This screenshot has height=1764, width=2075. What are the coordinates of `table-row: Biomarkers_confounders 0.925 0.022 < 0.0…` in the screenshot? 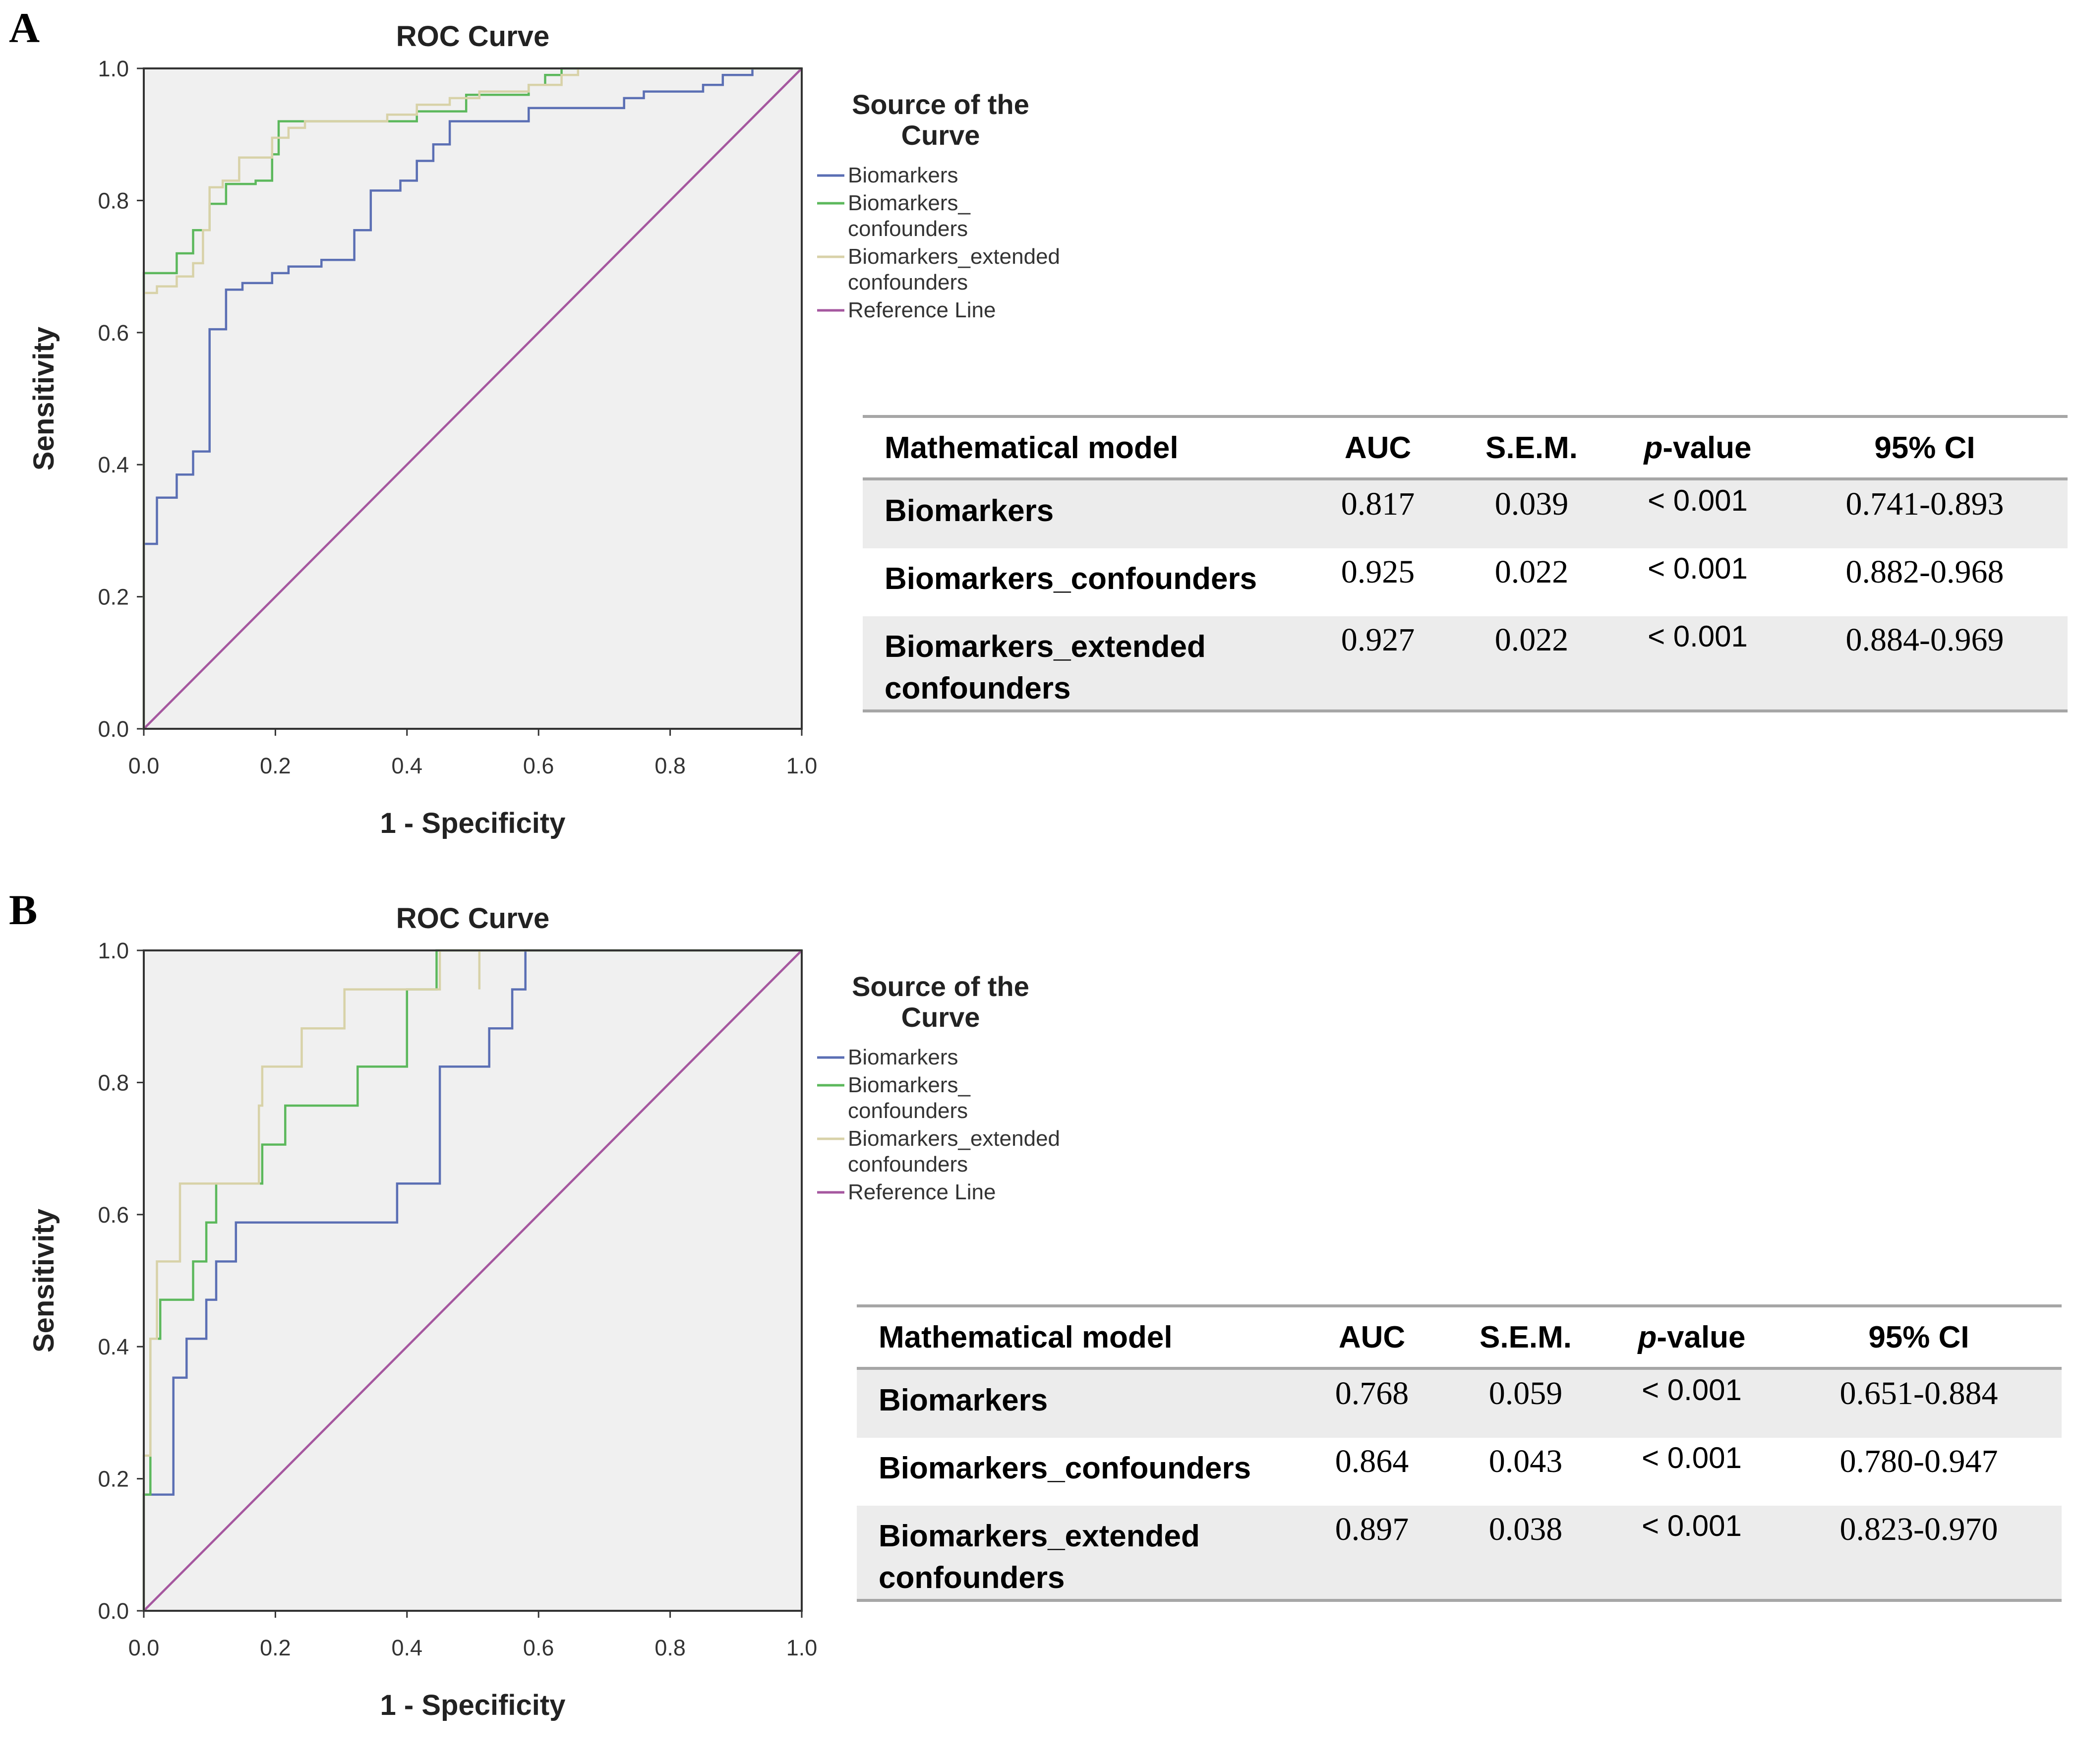 It's located at (1465, 582).